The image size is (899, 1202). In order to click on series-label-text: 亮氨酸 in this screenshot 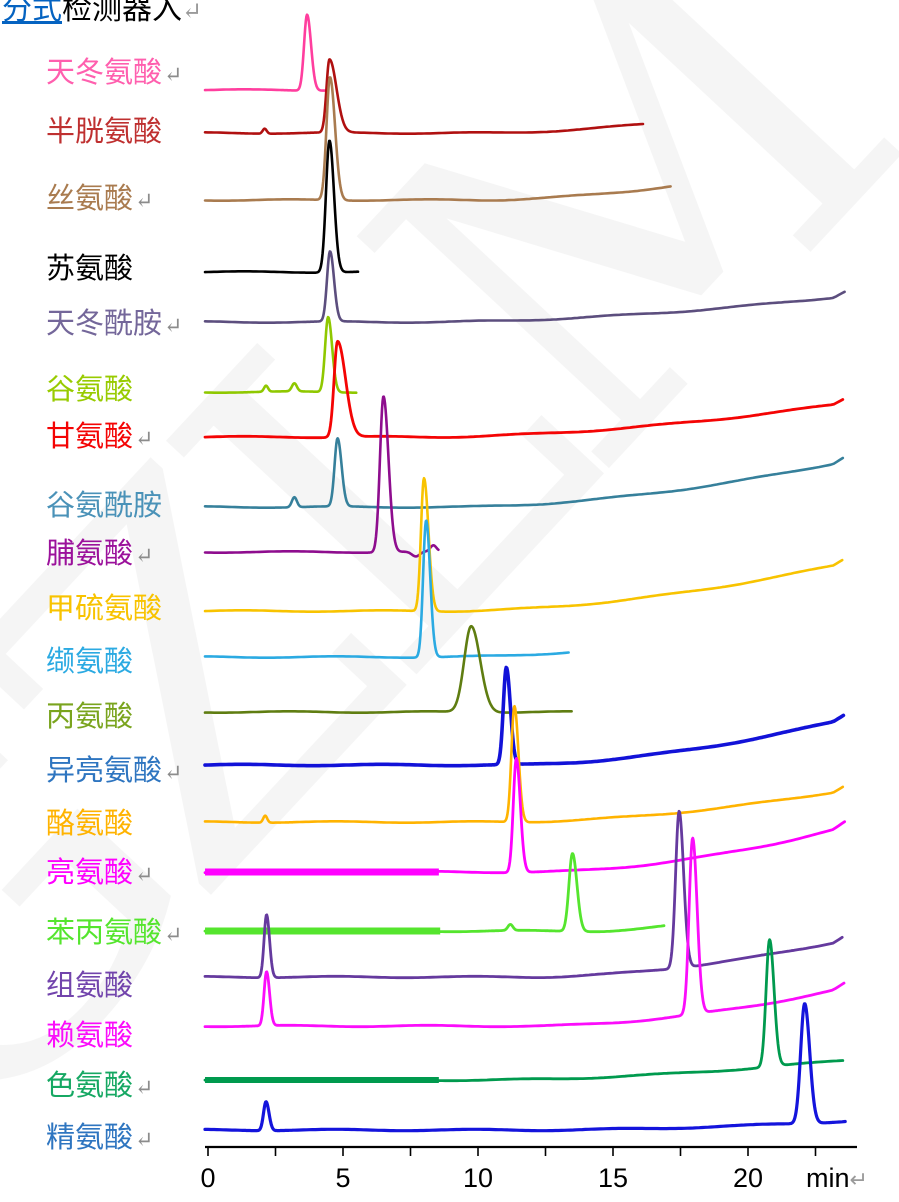, I will do `click(90, 872)`.